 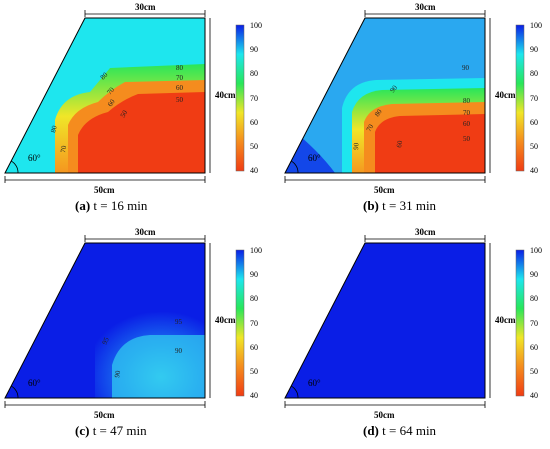 I want to click on caption-text: t = 31 min, so click(x=407, y=205).